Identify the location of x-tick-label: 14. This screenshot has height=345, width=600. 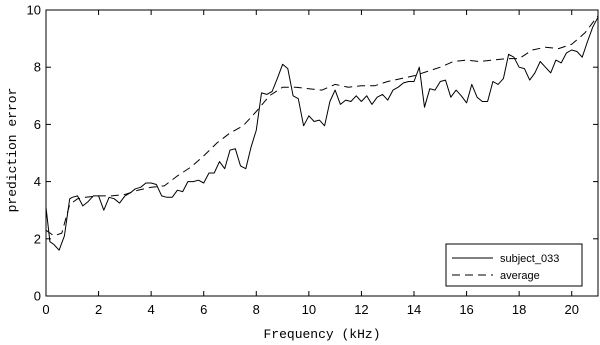
(414, 309).